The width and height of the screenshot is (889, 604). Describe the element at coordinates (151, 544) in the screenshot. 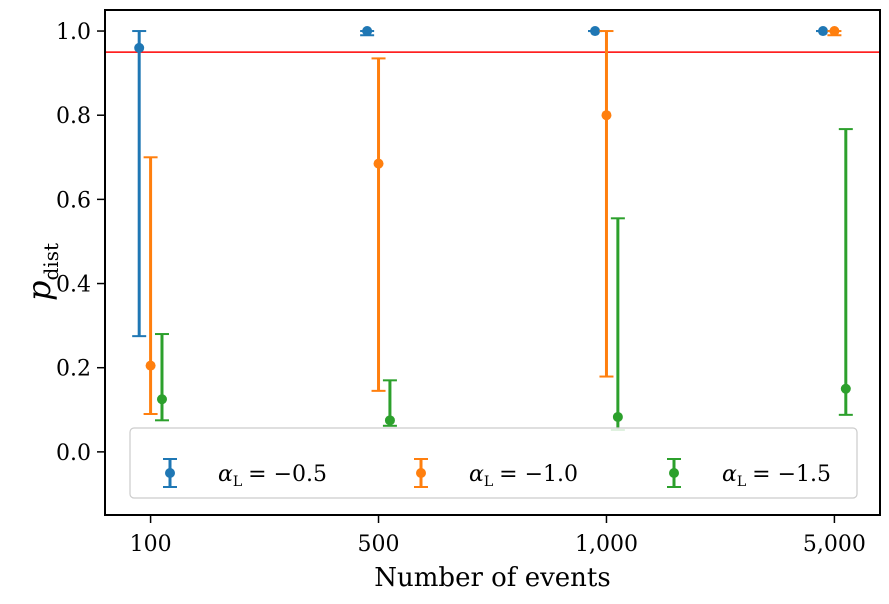

I see `x-tick-label: 100` at that location.